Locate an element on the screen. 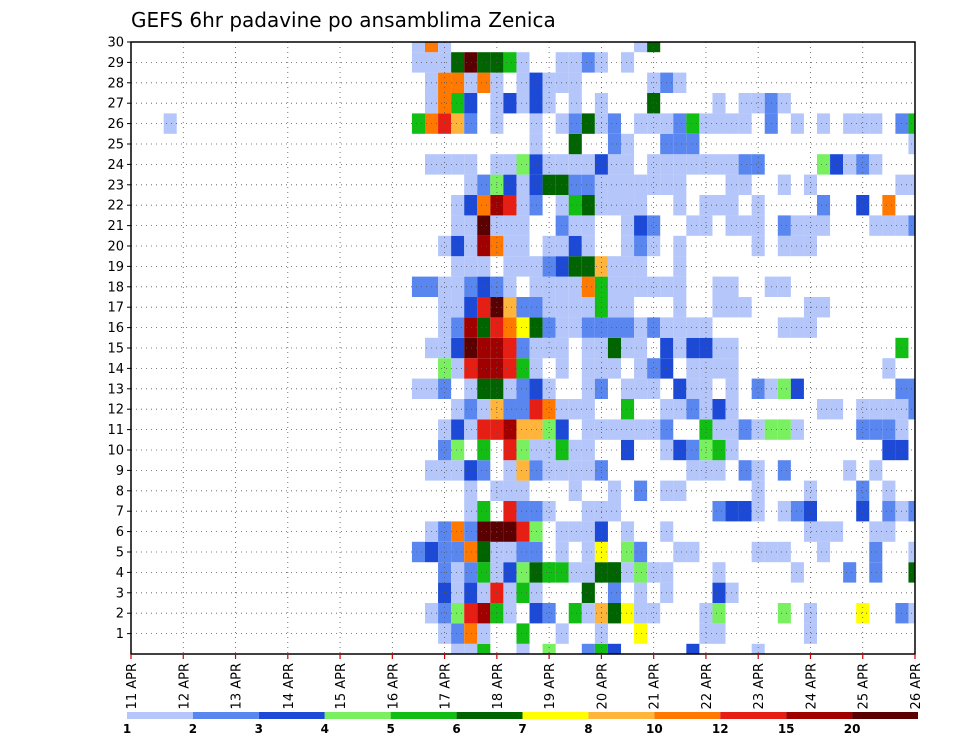 This screenshot has height=742, width=960. legend-label: 15 is located at coordinates (786, 729).